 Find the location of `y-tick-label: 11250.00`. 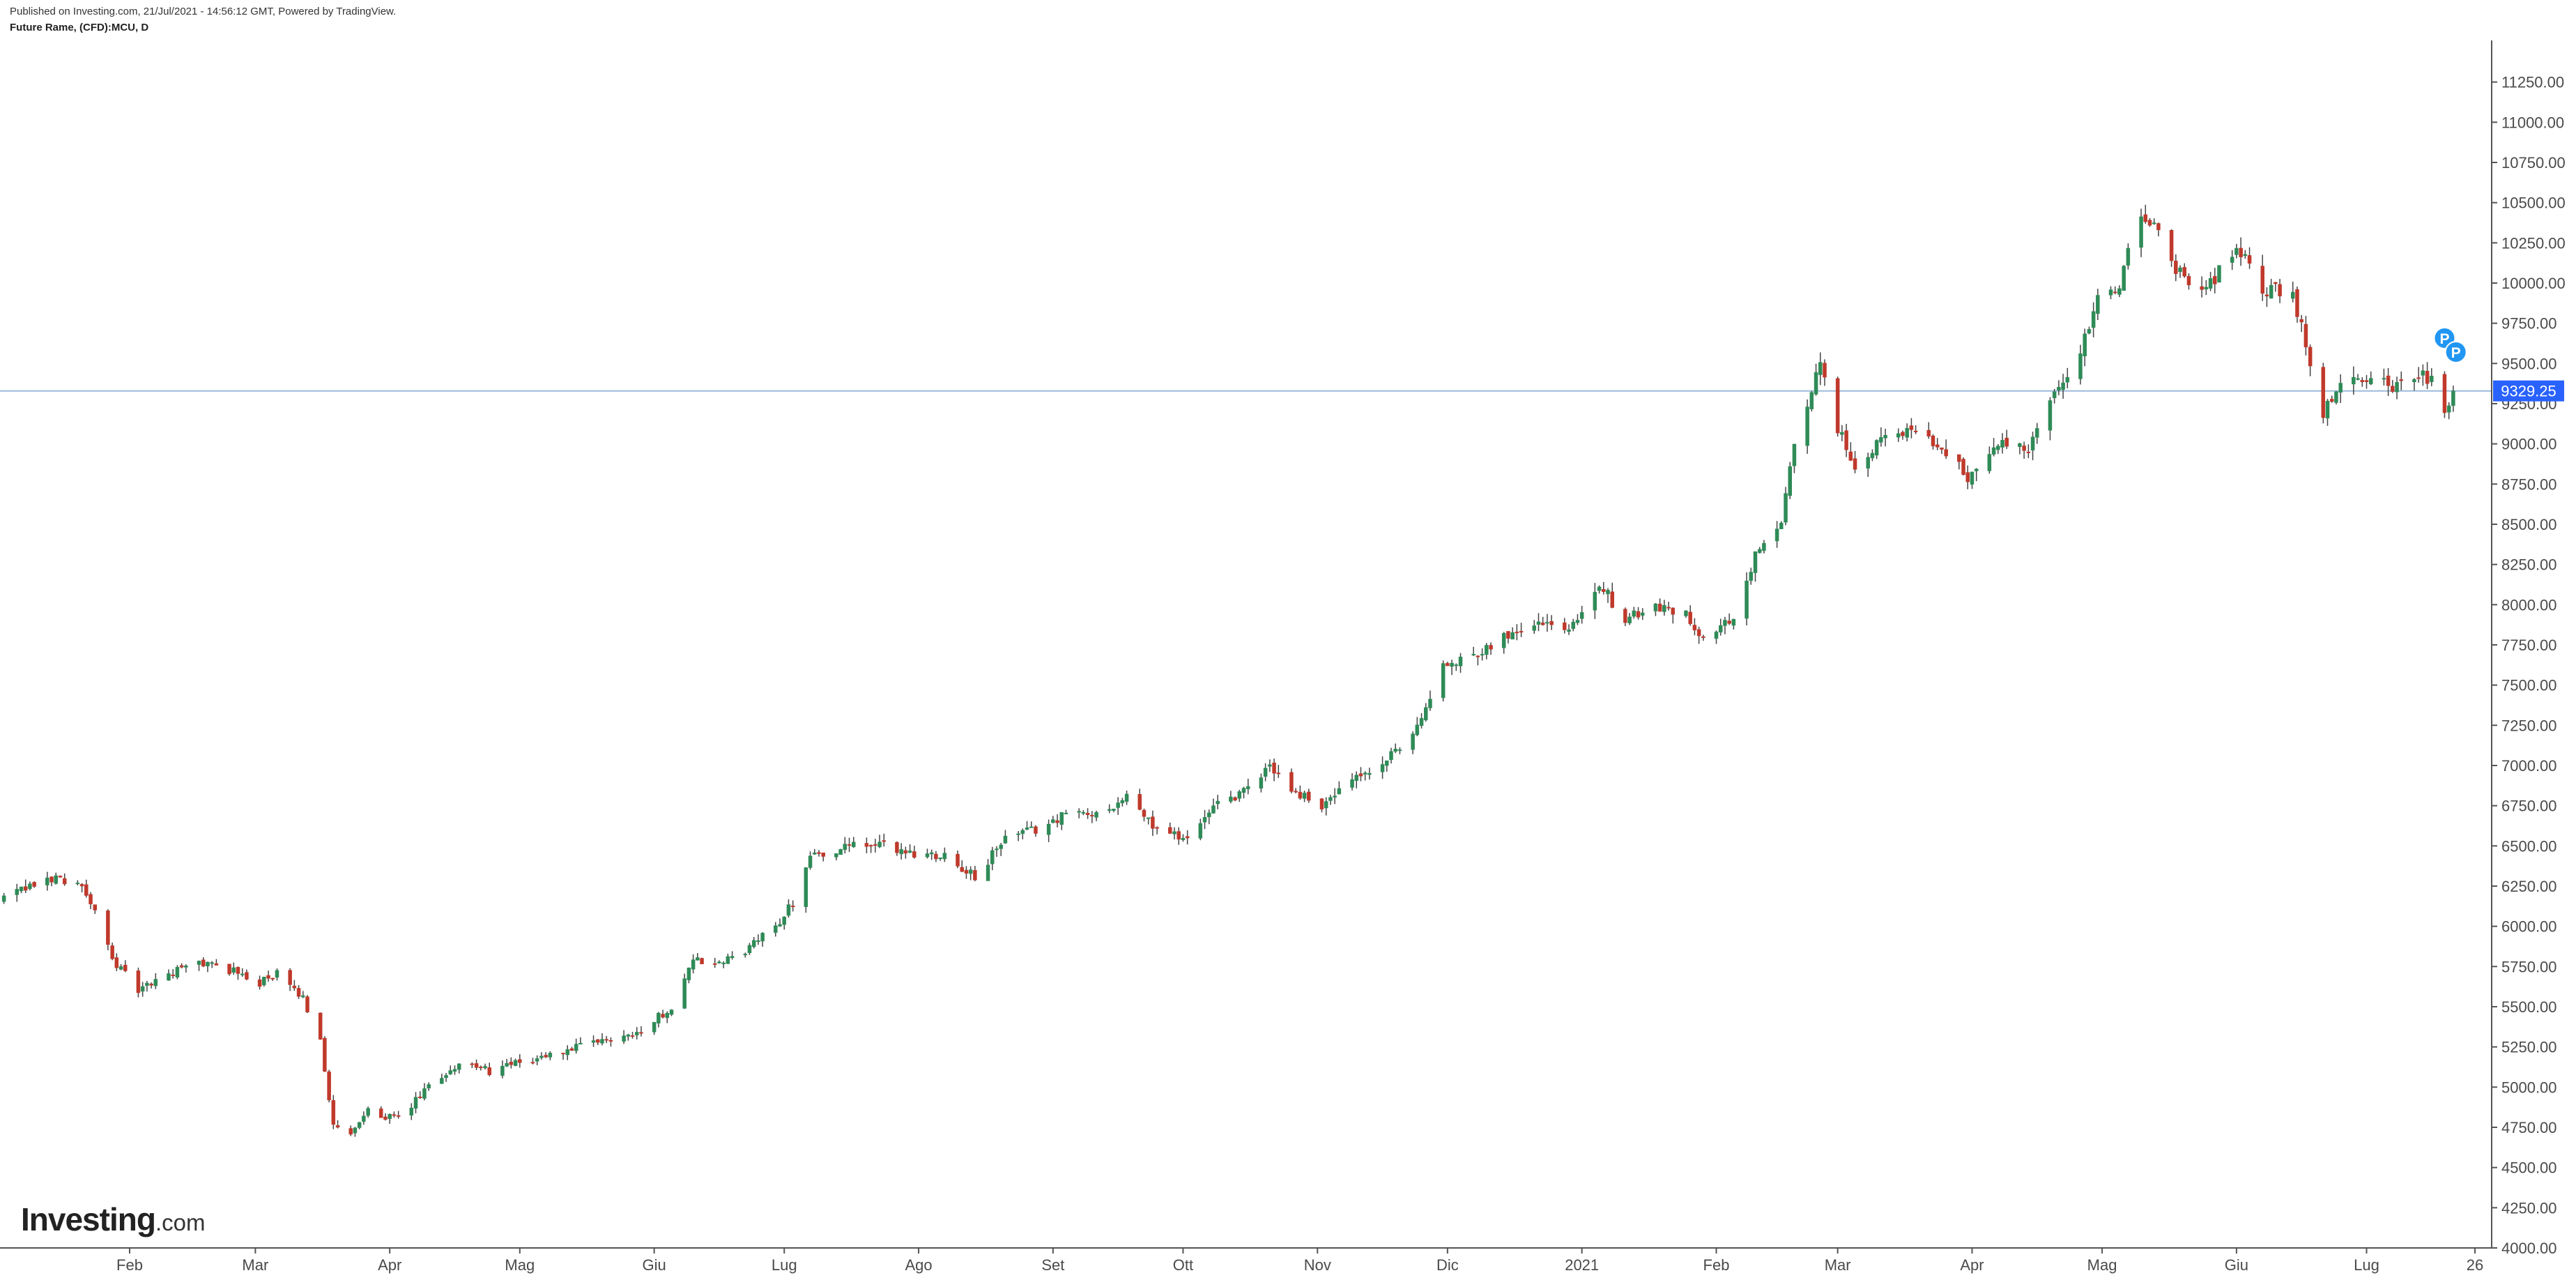

y-tick-label: 11250.00 is located at coordinates (2532, 82).